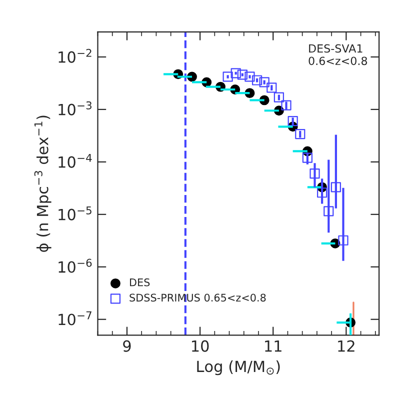 The height and width of the screenshot is (399, 399). I want to click on y-tick-label: 10$^{−6}$, so click(75, 265).